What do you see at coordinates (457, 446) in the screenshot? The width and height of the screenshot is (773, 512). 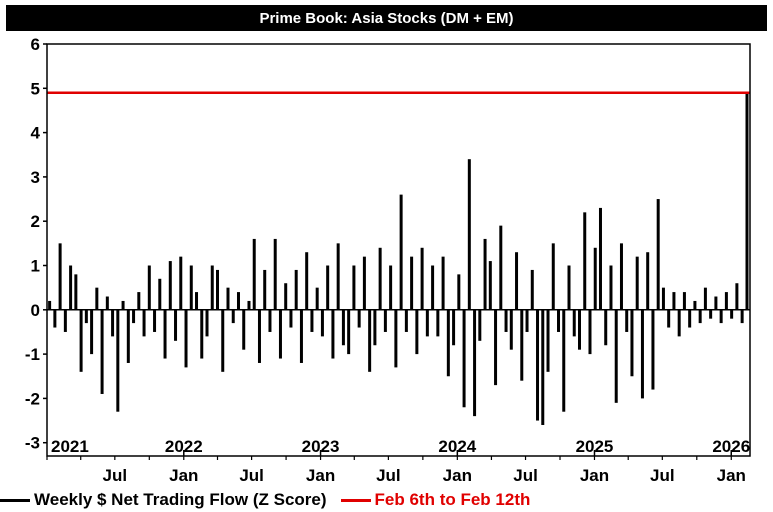 I see `year-label: 2024` at bounding box center [457, 446].